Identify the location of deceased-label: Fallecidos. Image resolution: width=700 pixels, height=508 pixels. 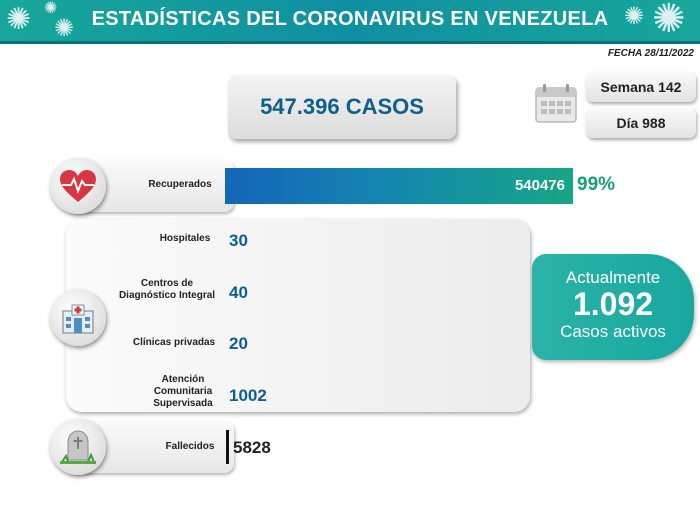
(190, 446).